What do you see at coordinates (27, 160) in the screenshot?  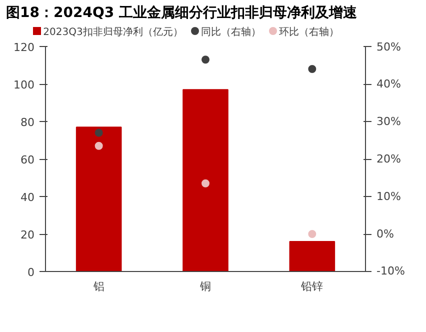 I see `y-tick-label: 60` at bounding box center [27, 160].